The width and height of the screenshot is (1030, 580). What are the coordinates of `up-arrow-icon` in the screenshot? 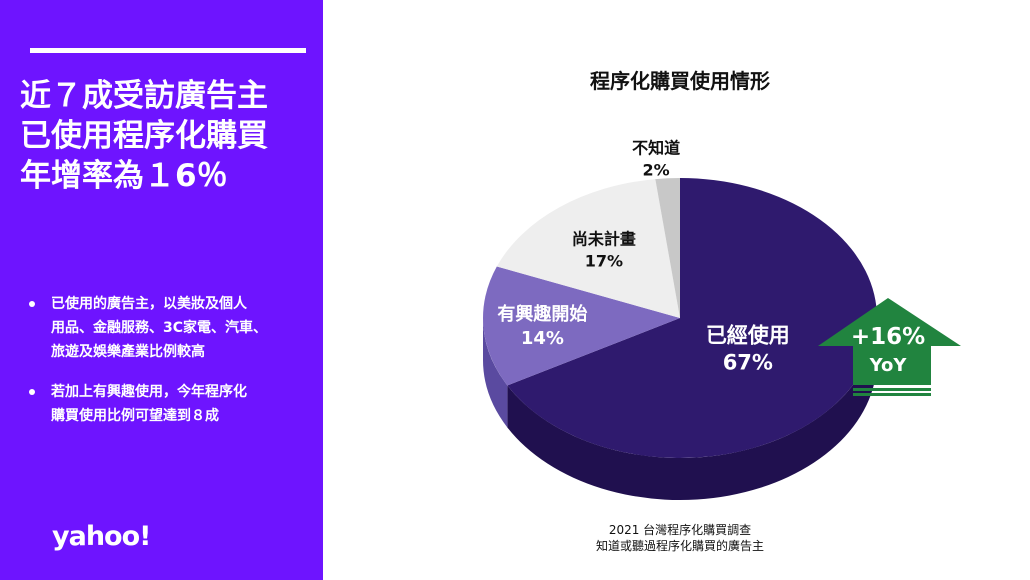 It's located at (889, 341).